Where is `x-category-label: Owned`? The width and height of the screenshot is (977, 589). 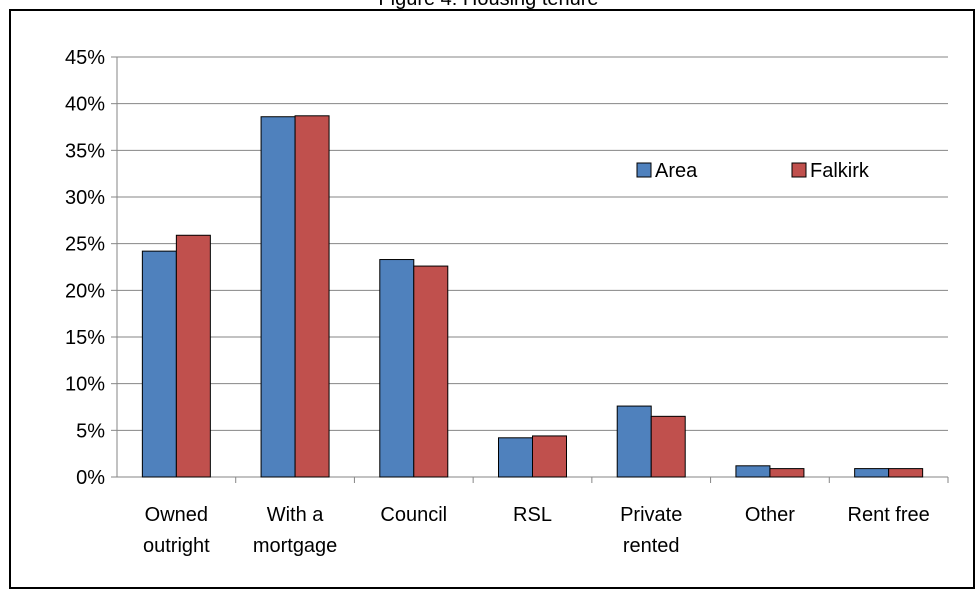 x-category-label: Owned is located at coordinates (176, 515).